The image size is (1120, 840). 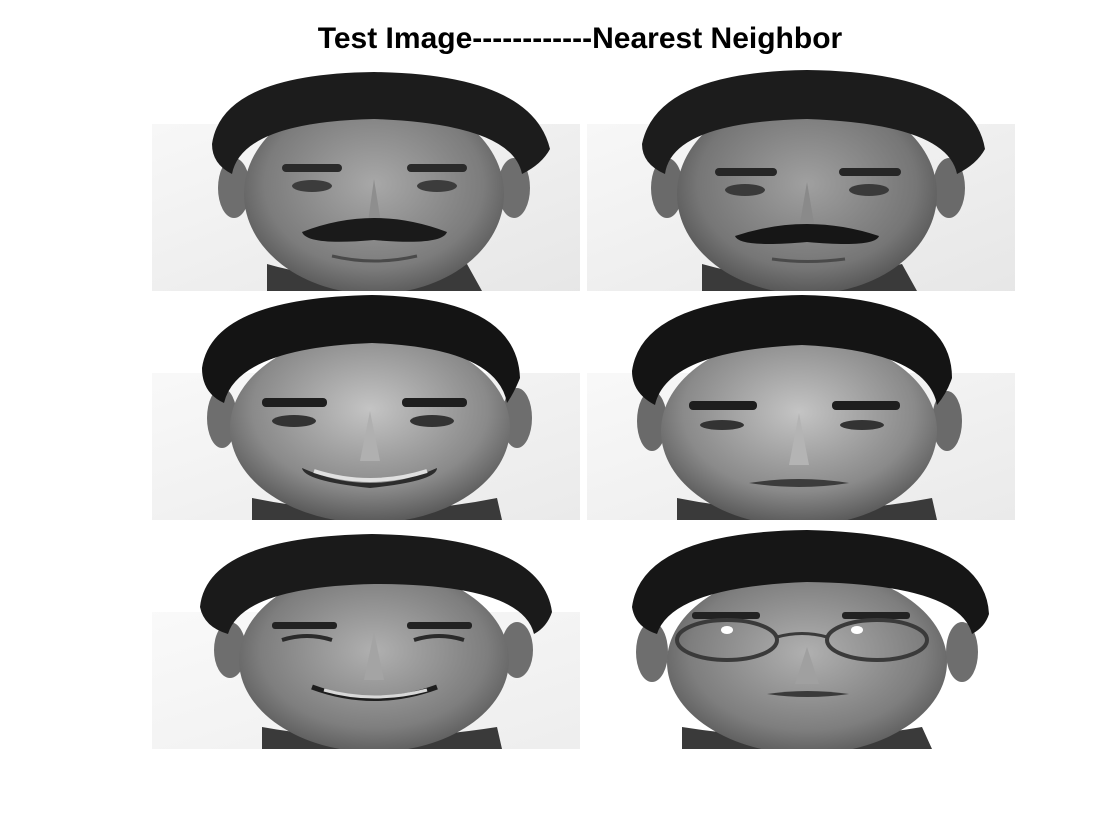 I want to click on face-mustache-man-image, so click(x=366, y=177).